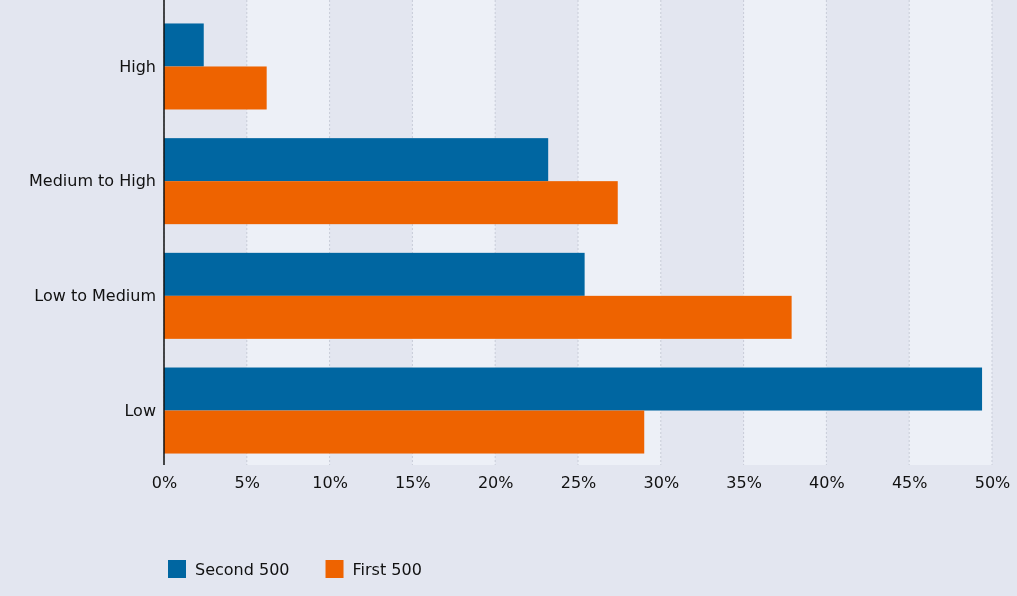 Image resolution: width=1017 pixels, height=596 pixels. Describe the element at coordinates (827, 483) in the screenshot. I see `x-tick-label: 40%` at that location.